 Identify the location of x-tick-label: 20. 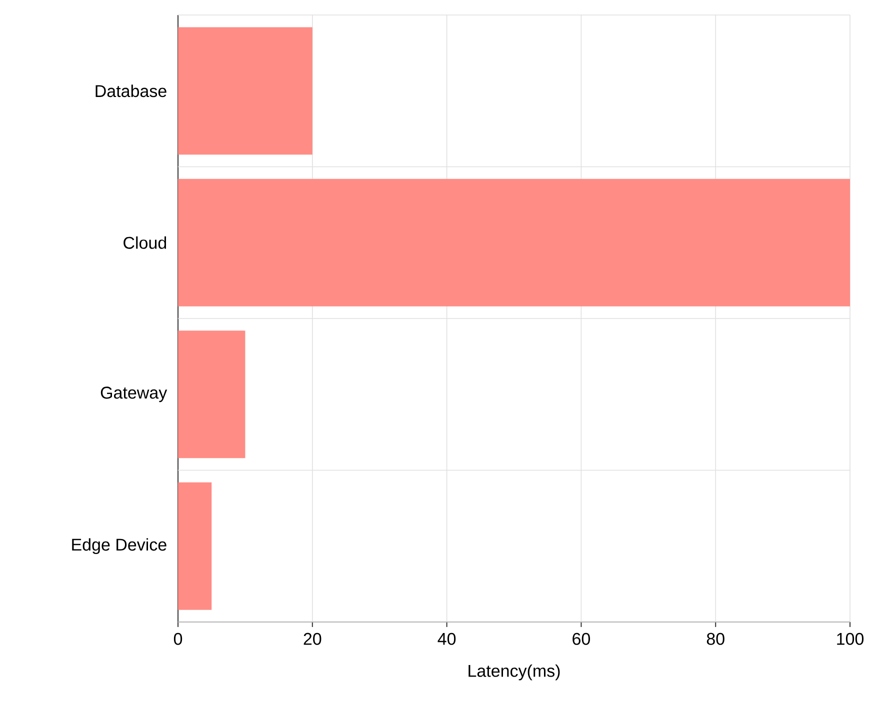
(313, 638).